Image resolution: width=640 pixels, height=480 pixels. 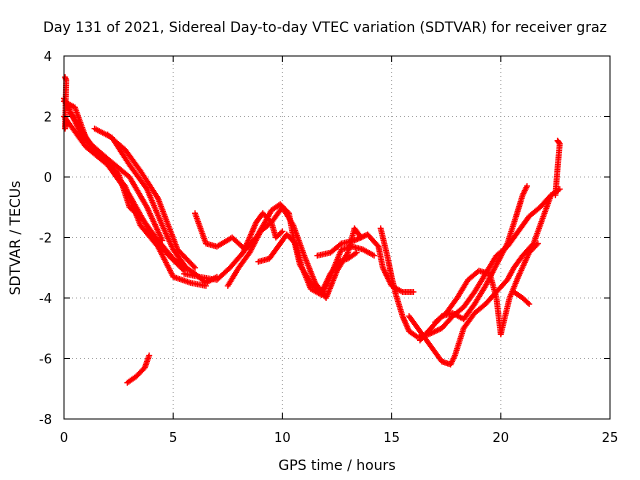 I want to click on y-tick-label: -8, so click(x=45, y=420).